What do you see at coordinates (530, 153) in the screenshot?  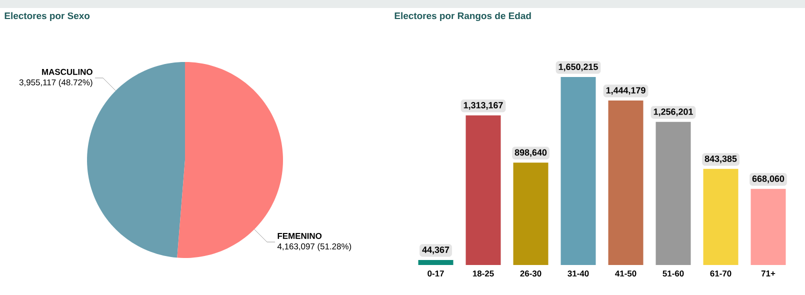 I see `data-label: 898,640` at bounding box center [530, 153].